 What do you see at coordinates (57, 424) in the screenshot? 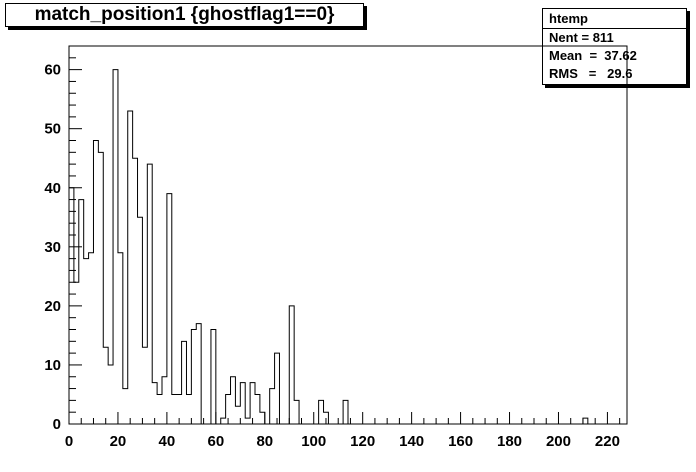
I see `y-tick-label: 0` at bounding box center [57, 424].